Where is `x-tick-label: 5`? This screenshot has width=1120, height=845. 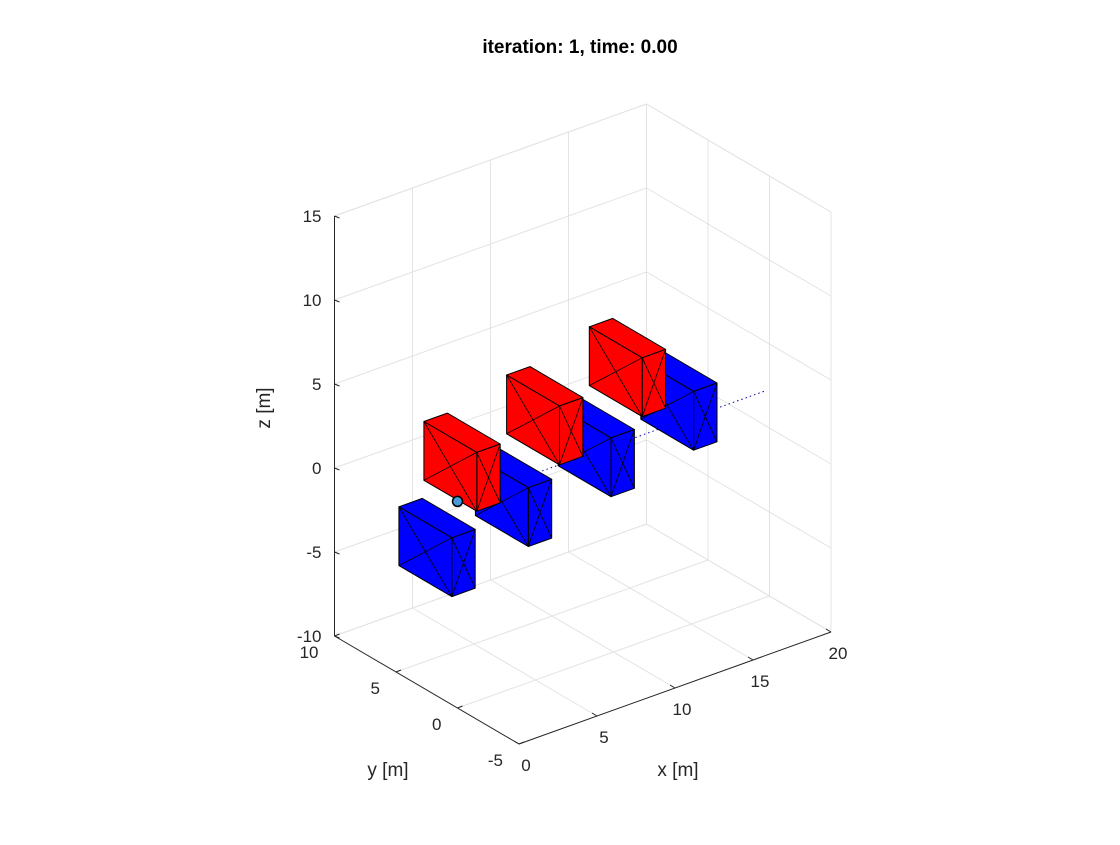 x-tick-label: 5 is located at coordinates (603, 737).